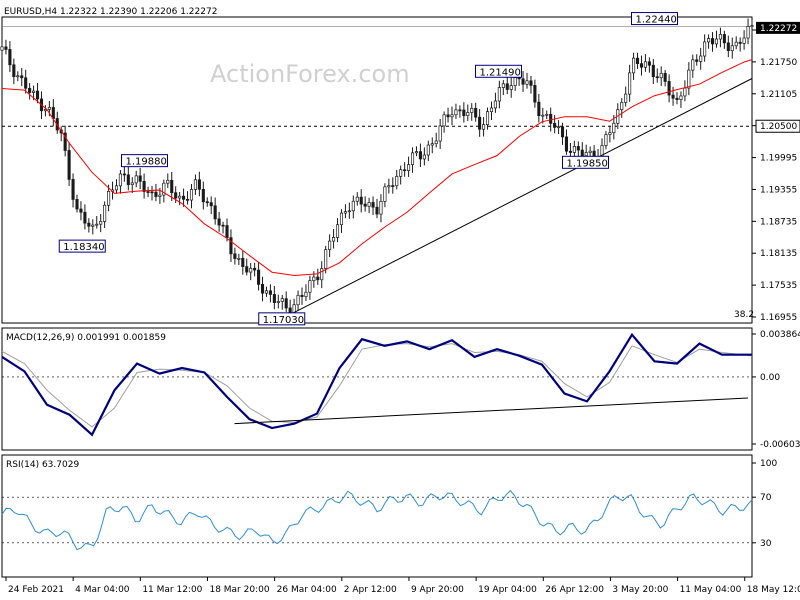  I want to click on x-tick-label: 24 Feb 2021, so click(36, 590).